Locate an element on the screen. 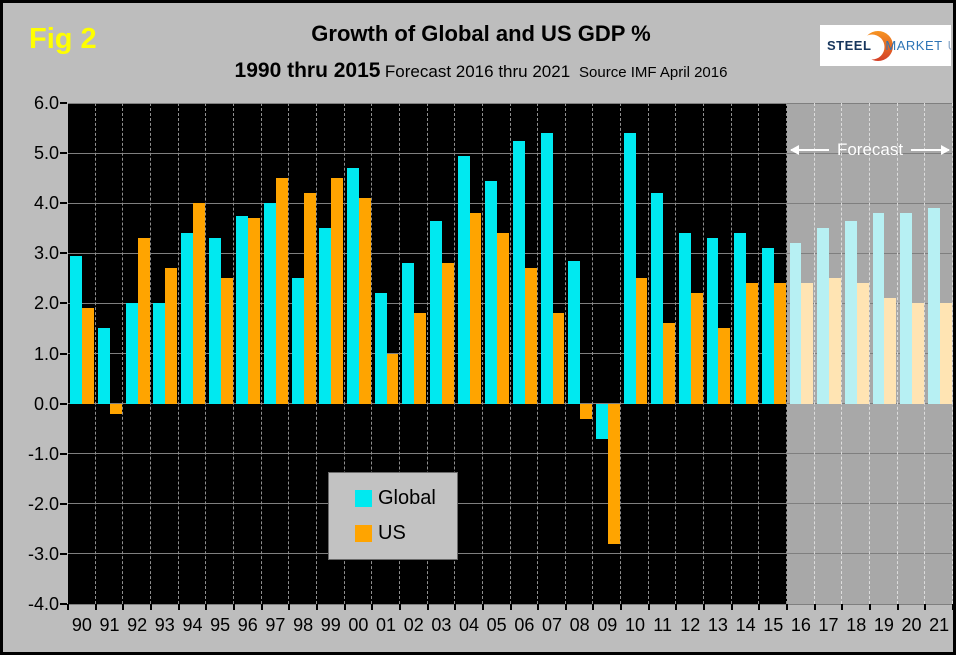 Image resolution: width=956 pixels, height=655 pixels. x-axis-tick-label: 98 is located at coordinates (303, 625).